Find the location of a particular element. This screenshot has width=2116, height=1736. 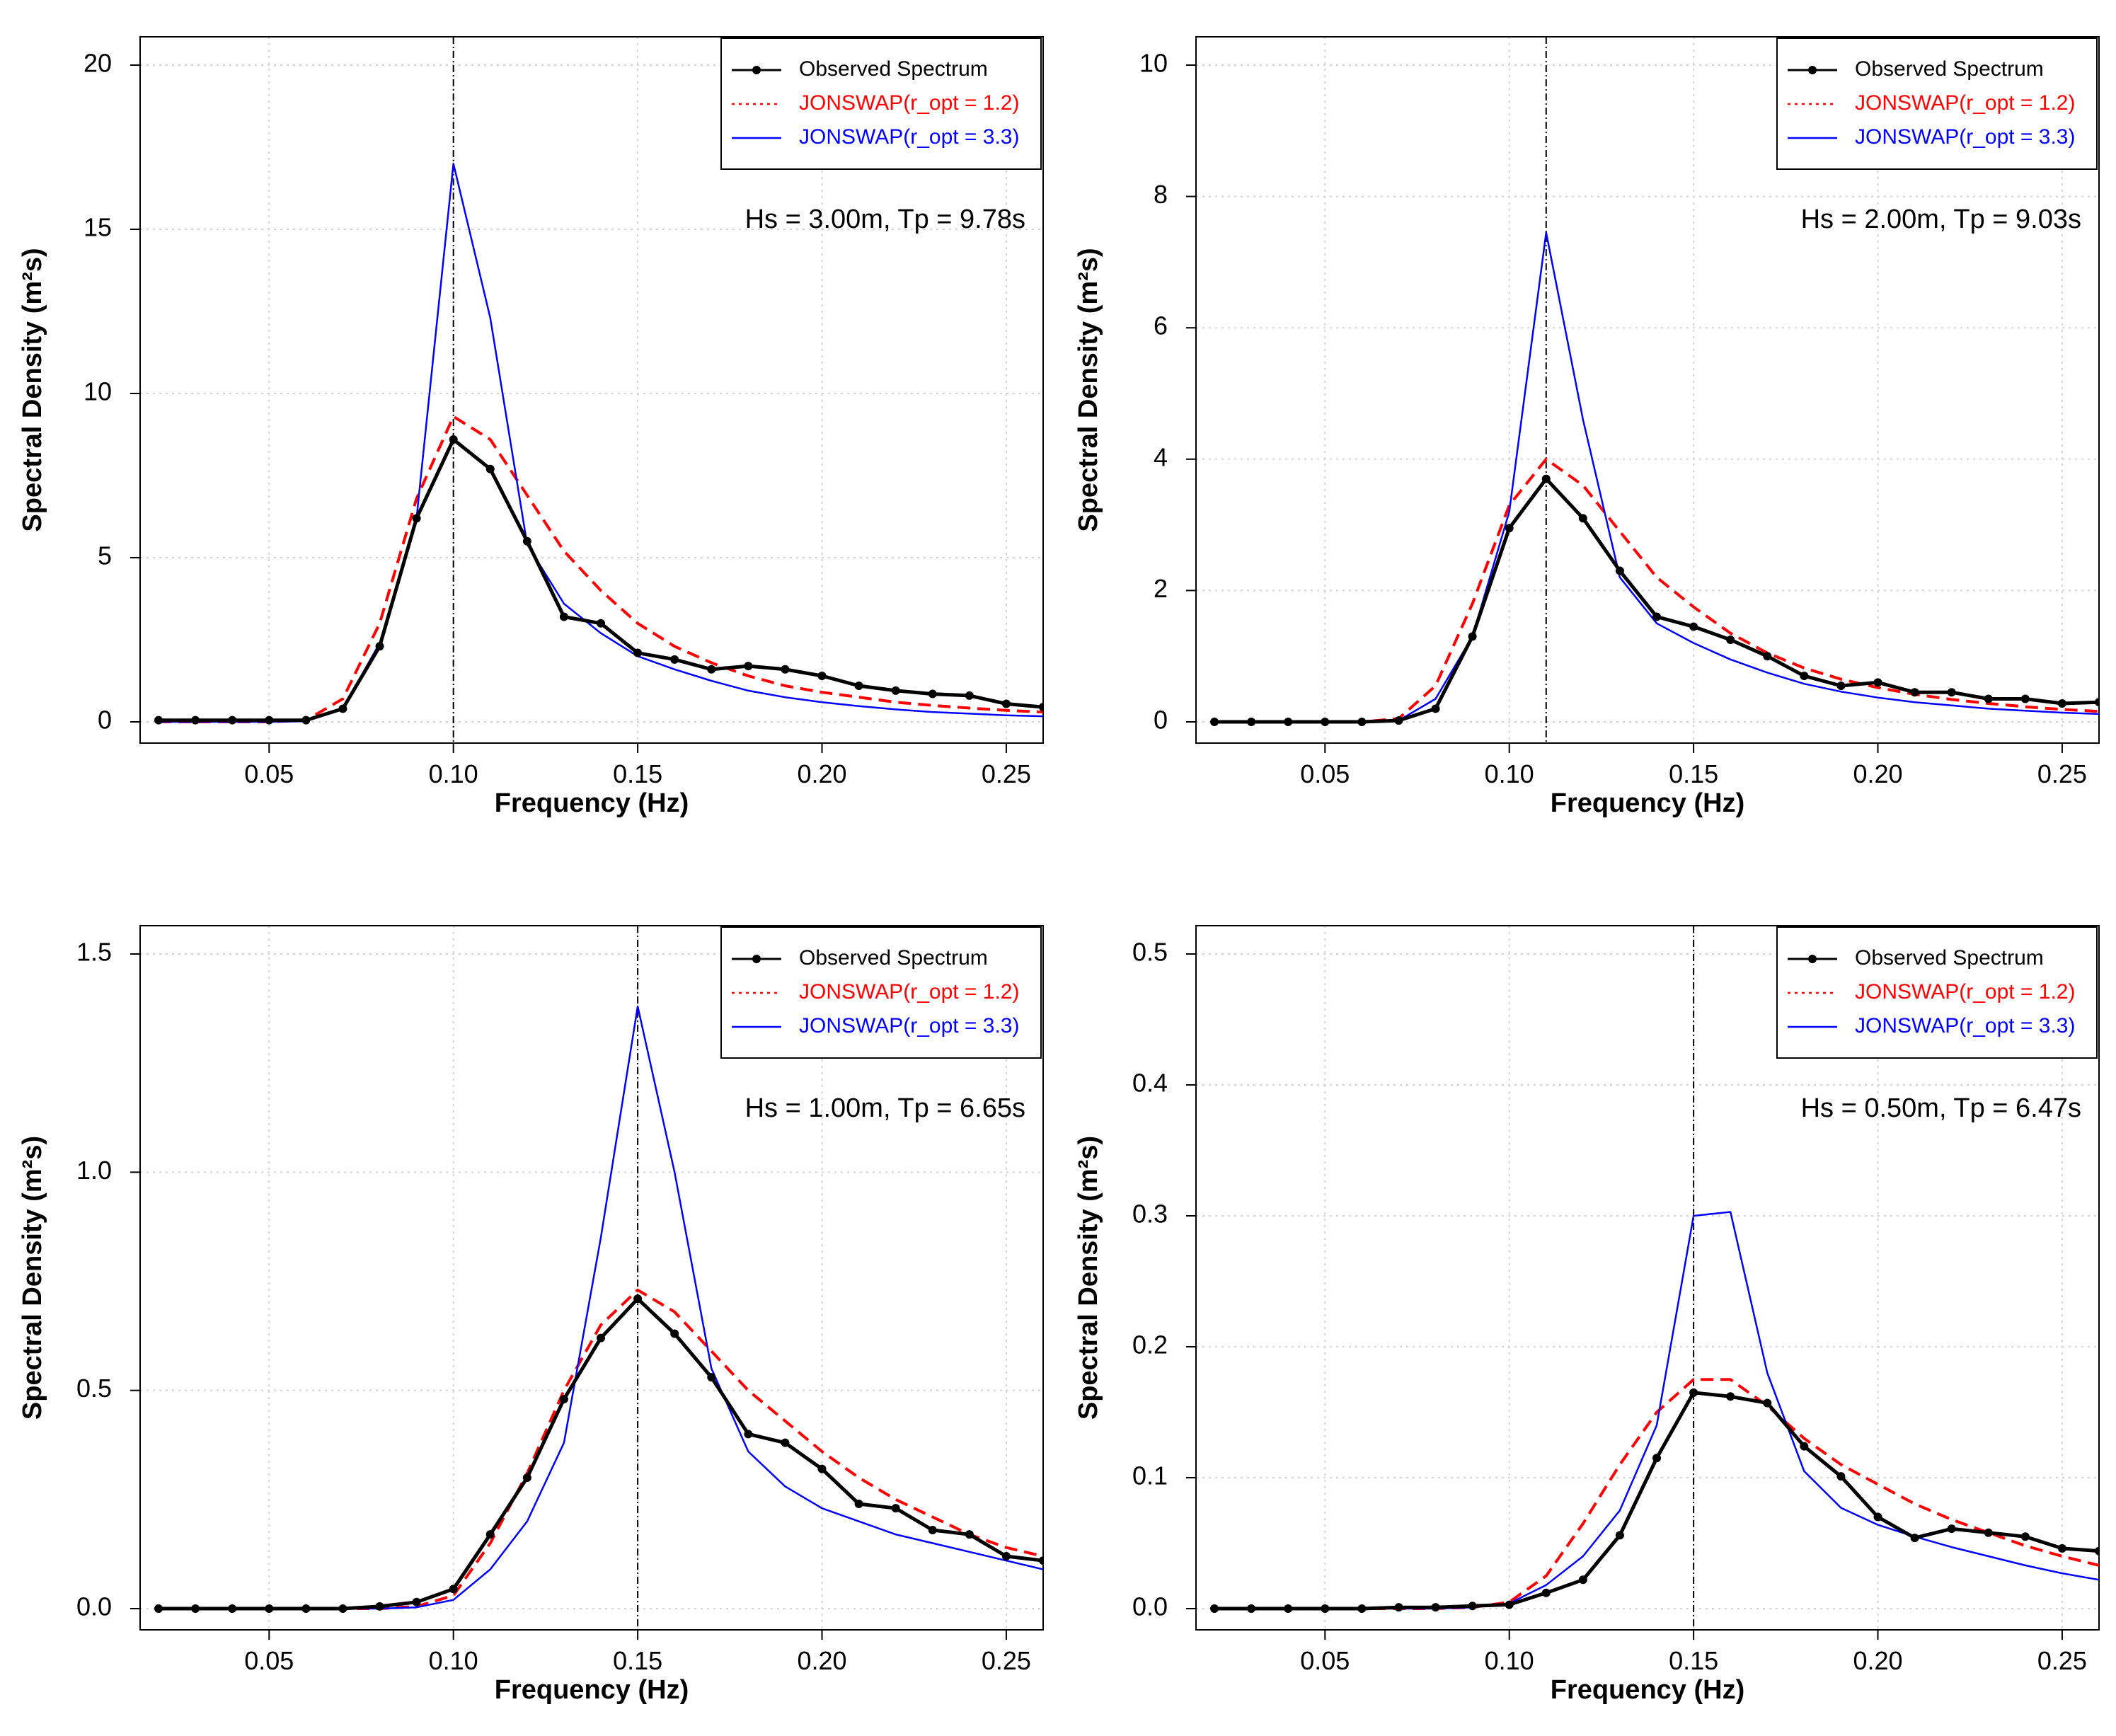

y-tick-label: 8 is located at coordinates (1161, 194).